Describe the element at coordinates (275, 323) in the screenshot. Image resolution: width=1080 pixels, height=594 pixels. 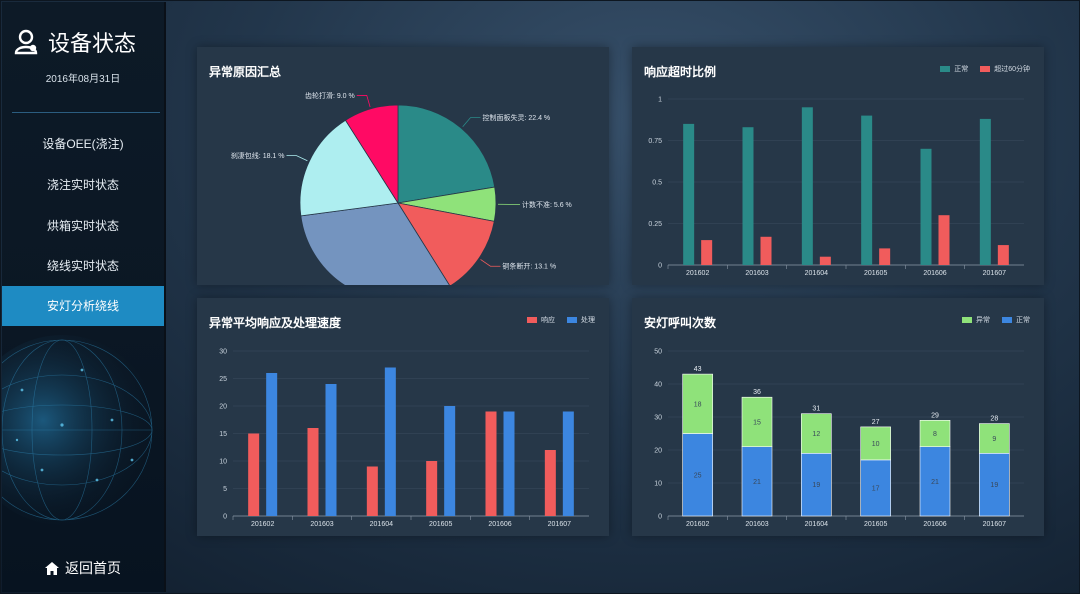
I see `panel-title: 异常平均响应及处理速度` at that location.